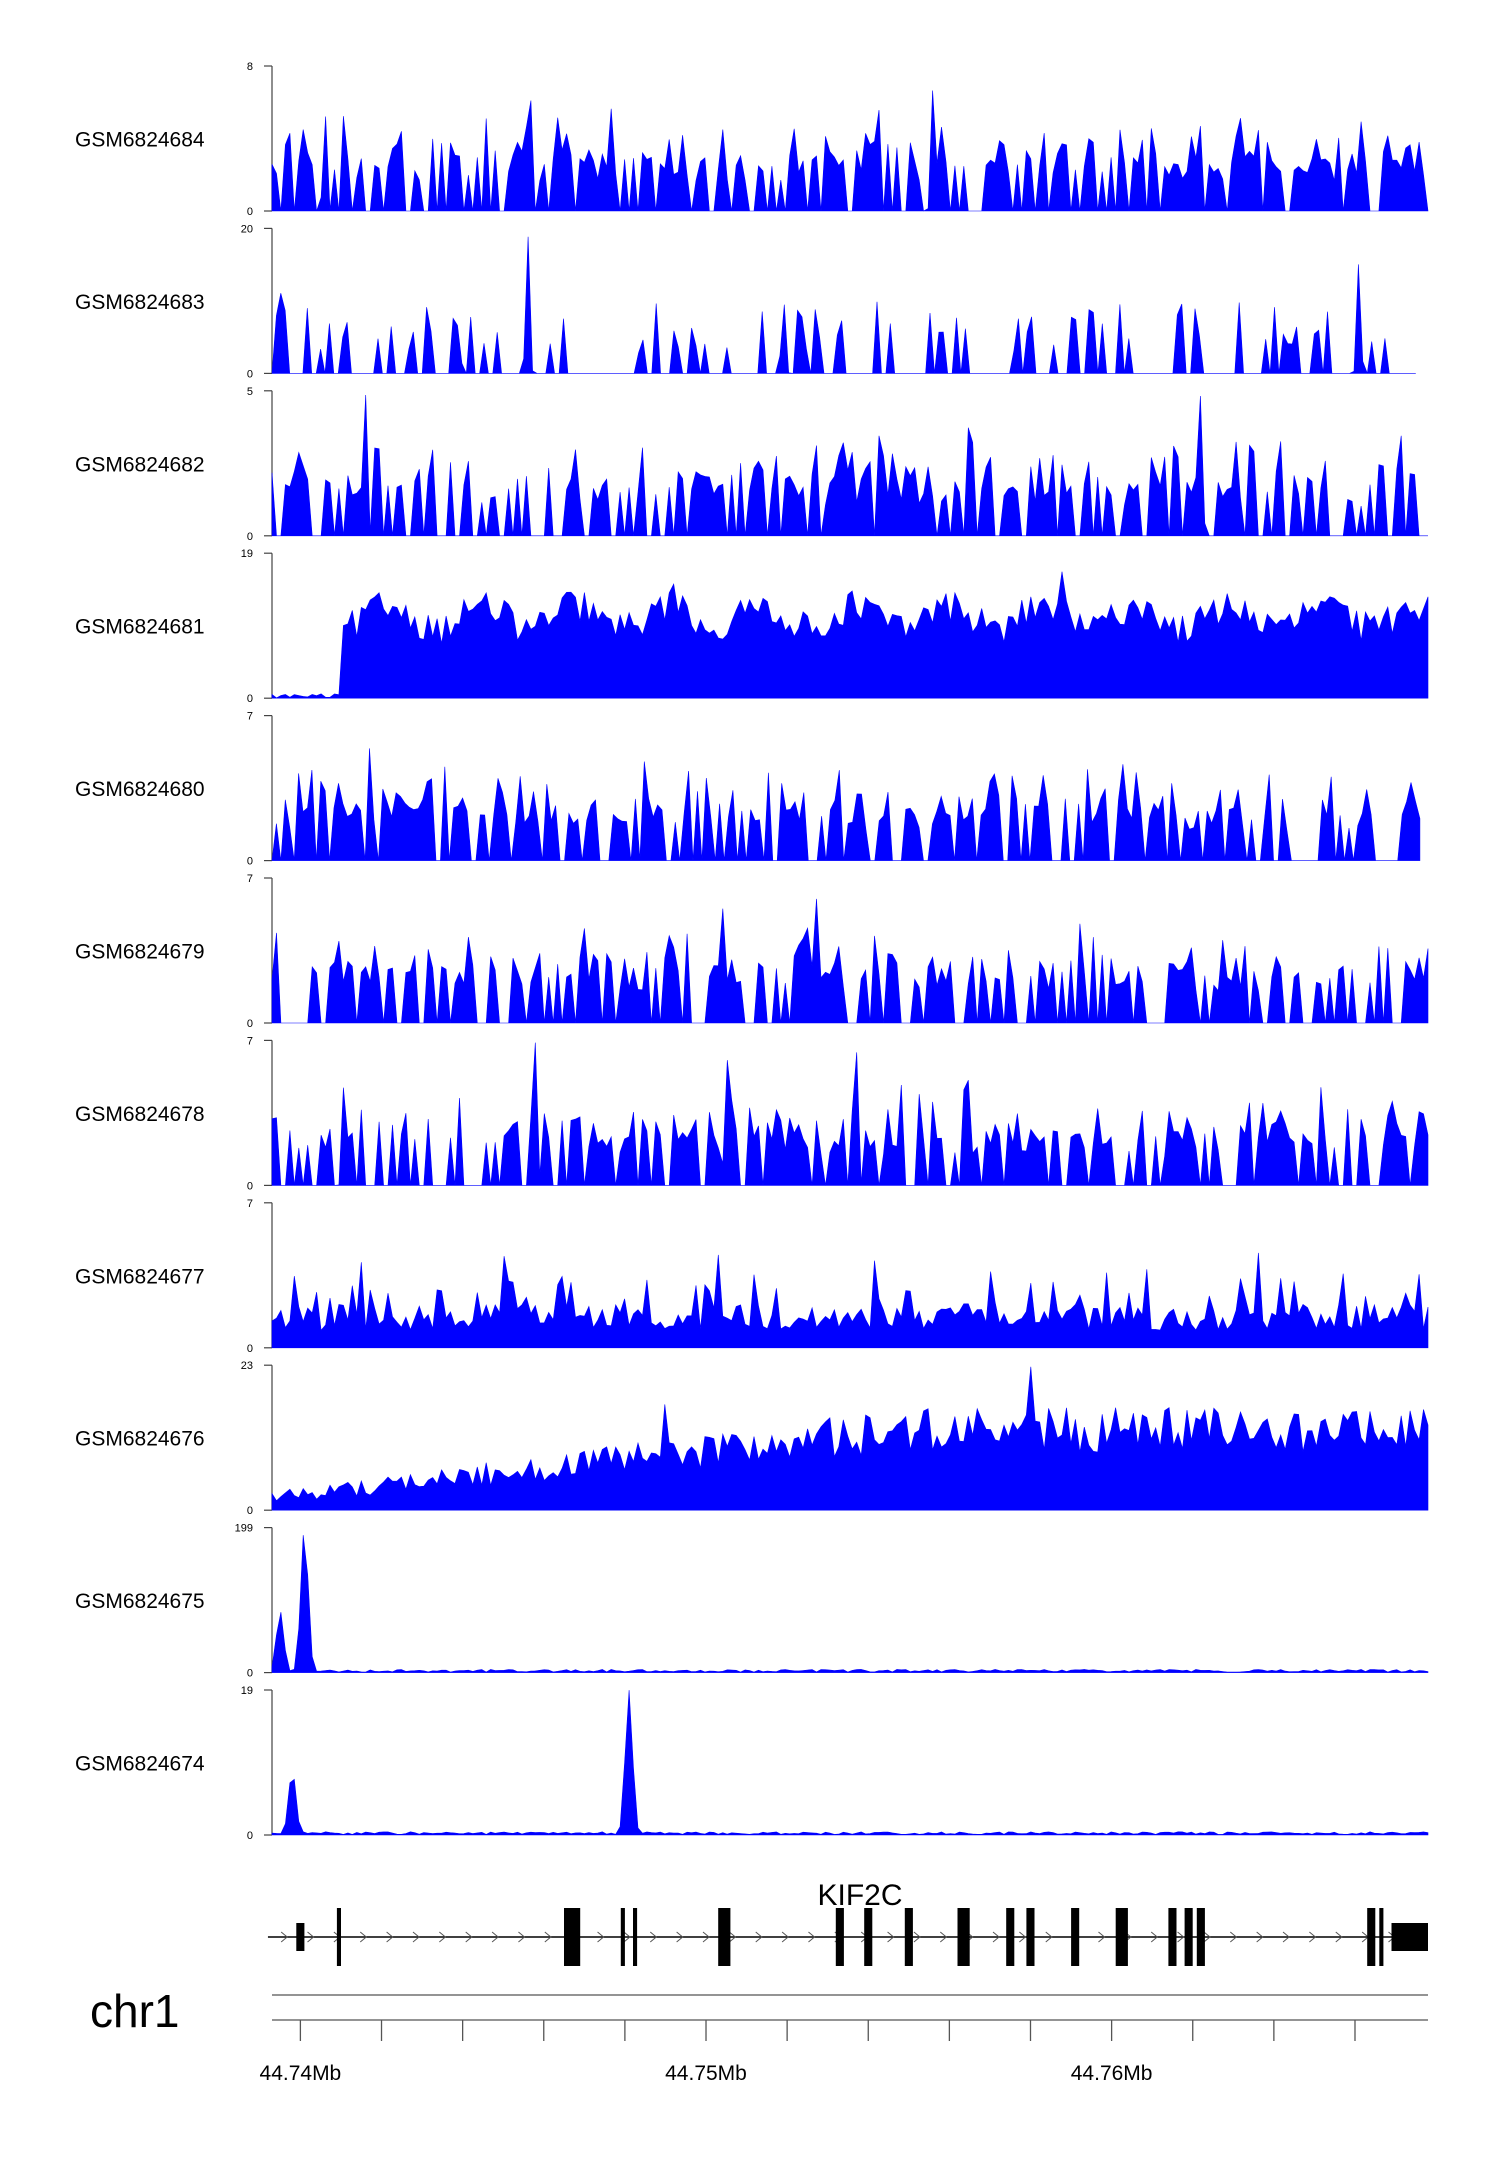  I want to click on track-label: GSM6824674, so click(140, 1764).